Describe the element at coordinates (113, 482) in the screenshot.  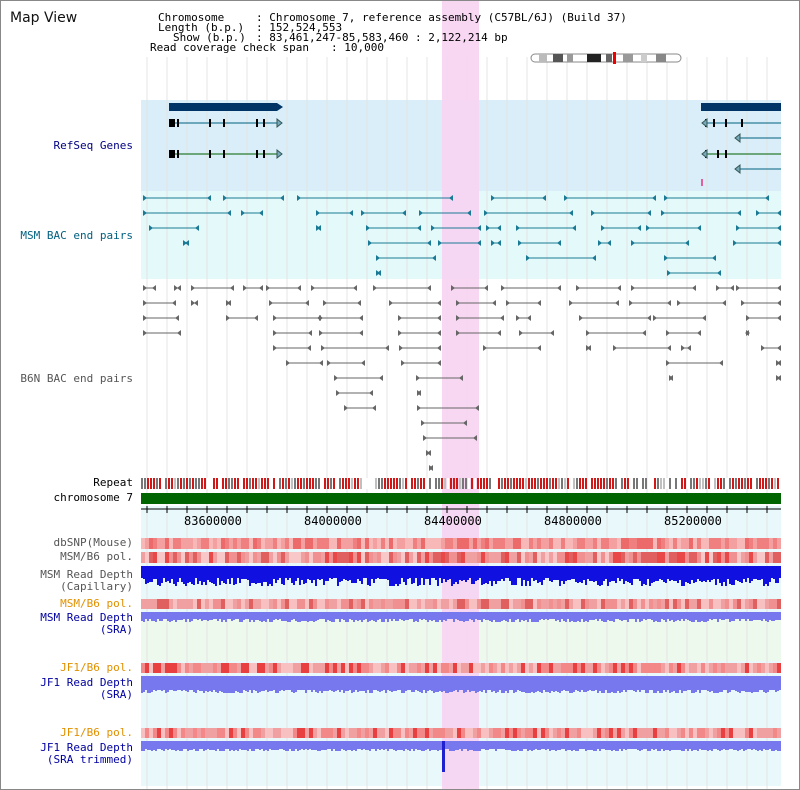
I see `track-label-repeat: Repeat` at that location.